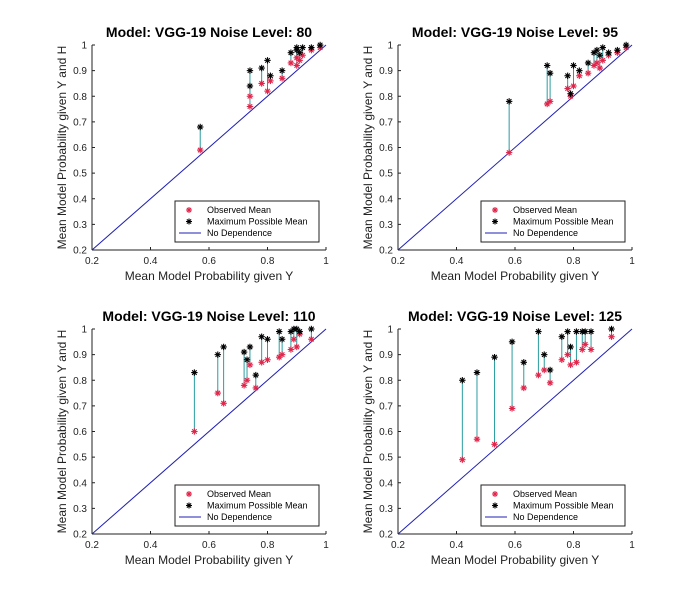 Image resolution: width=700 pixels, height=600 pixels. What do you see at coordinates (386, 535) in the screenshot?
I see `y-tick-label: 0.2` at bounding box center [386, 535].